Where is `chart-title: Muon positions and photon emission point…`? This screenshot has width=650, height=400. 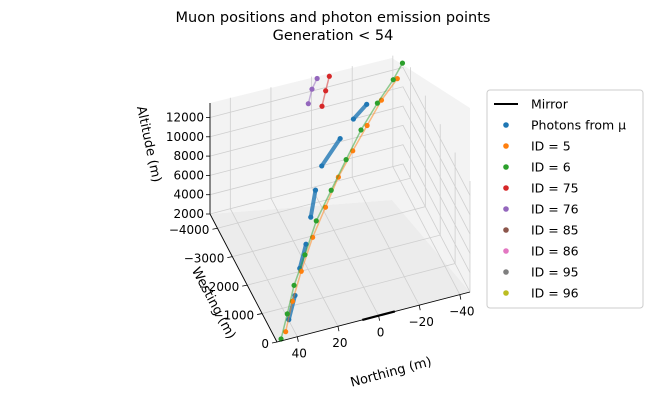
chart-title: Muon positions and photon emission point… is located at coordinates (333, 18).